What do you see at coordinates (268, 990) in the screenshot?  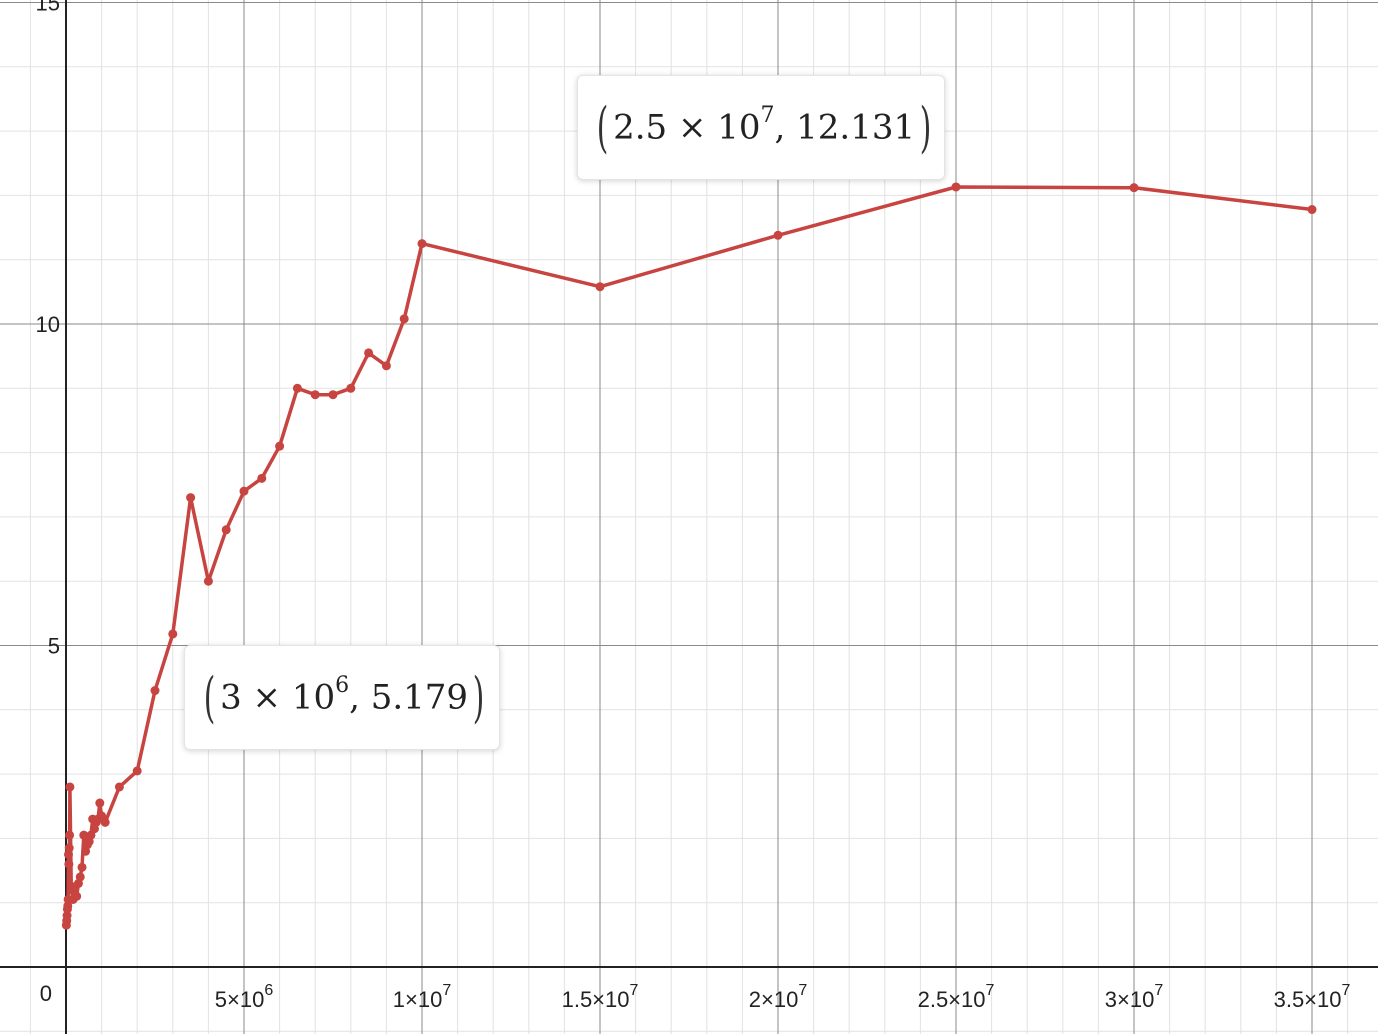 I see `x-tick-exponent: 6` at bounding box center [268, 990].